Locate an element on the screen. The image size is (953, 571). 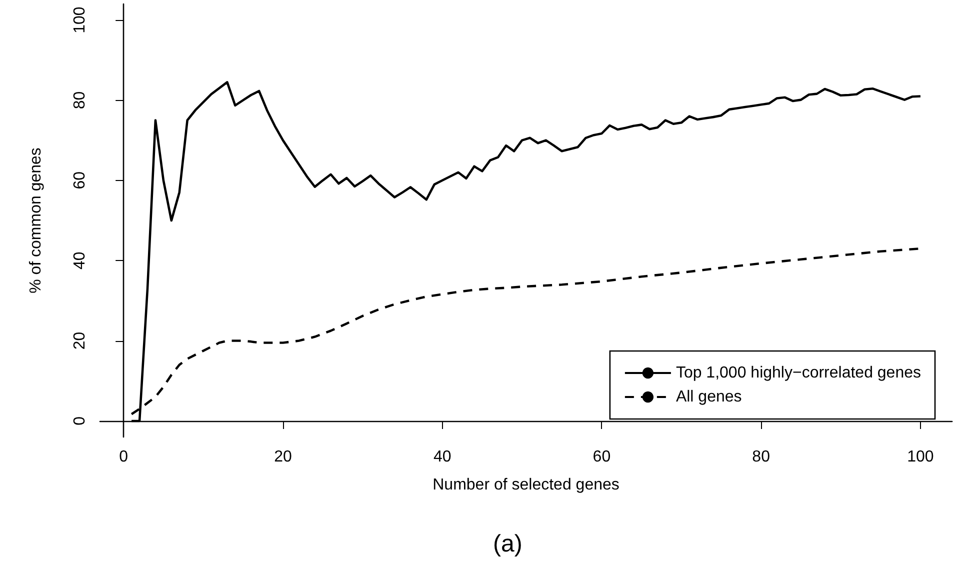
y-tick-label: 0 is located at coordinates (80, 421).